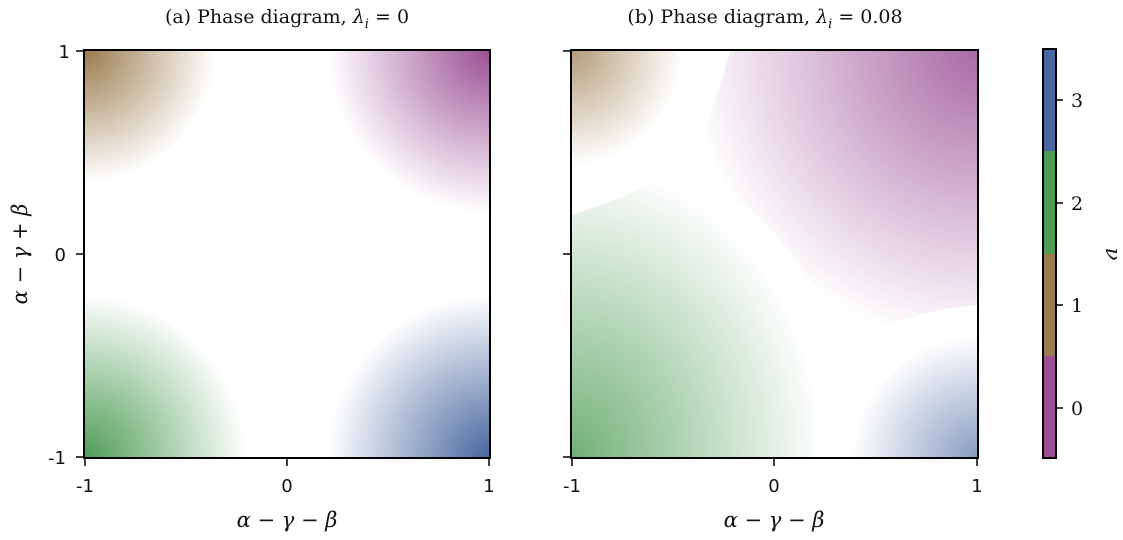 This screenshot has height=540, width=1123. I want to click on panel-a-yticks, so click(80, 254).